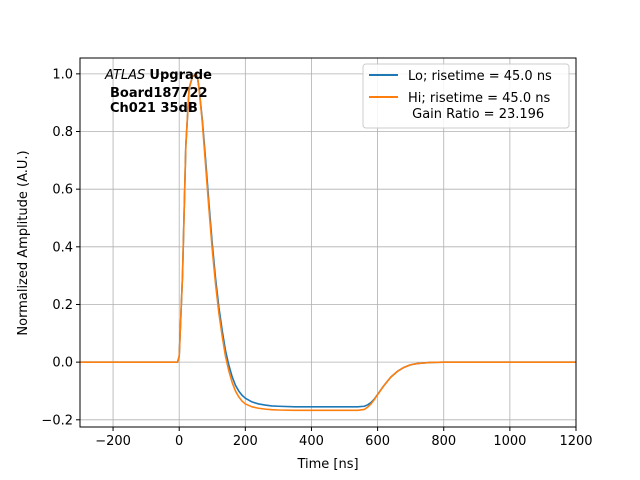 Image resolution: width=640 pixels, height=480 pixels. What do you see at coordinates (245, 441) in the screenshot?
I see `x-tick-label: 200` at bounding box center [245, 441].